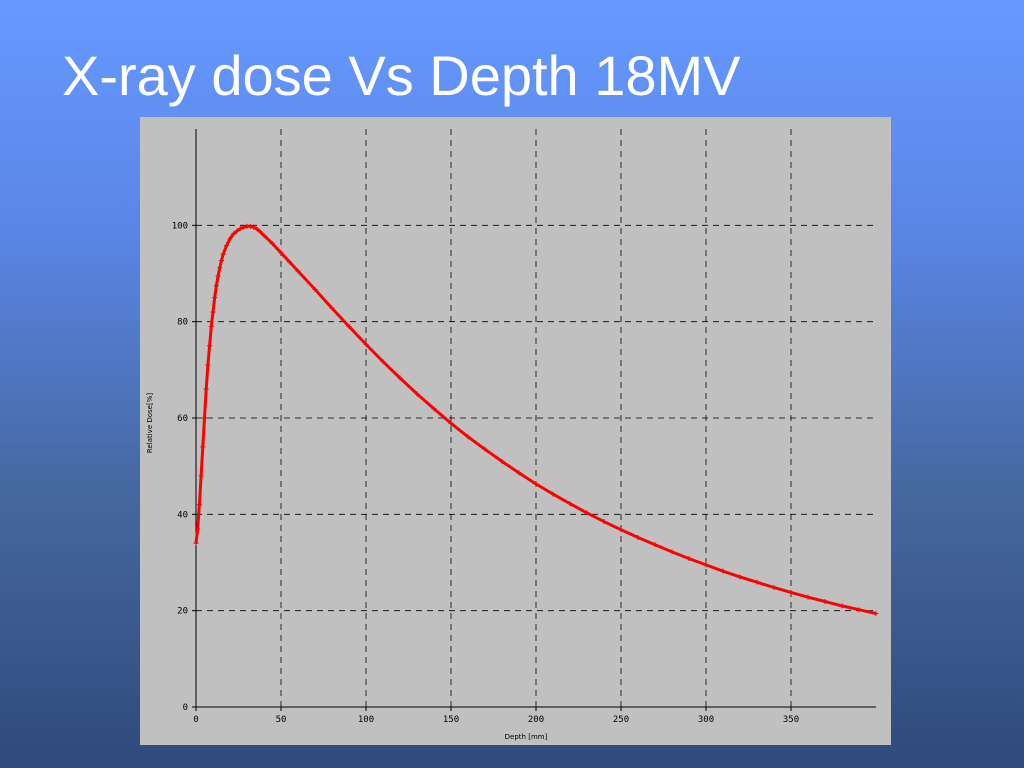  What do you see at coordinates (536, 720) in the screenshot?
I see `x-tick-label: 200` at bounding box center [536, 720].